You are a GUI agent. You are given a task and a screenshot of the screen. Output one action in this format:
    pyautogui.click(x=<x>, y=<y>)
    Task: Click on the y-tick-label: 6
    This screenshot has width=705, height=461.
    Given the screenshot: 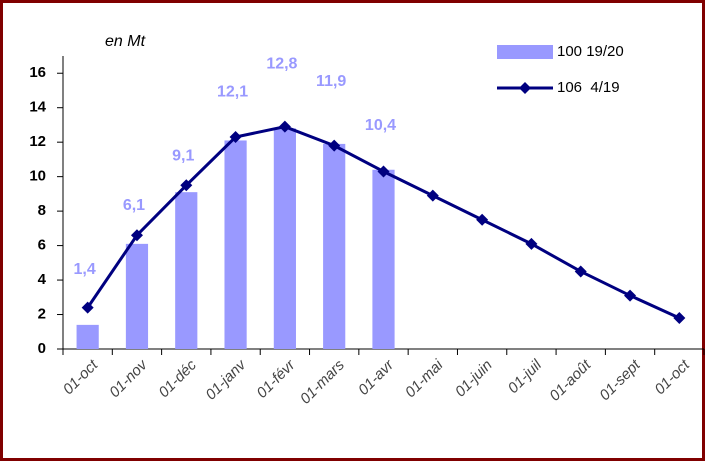 What is the action you would take?
    pyautogui.click(x=42, y=245)
    